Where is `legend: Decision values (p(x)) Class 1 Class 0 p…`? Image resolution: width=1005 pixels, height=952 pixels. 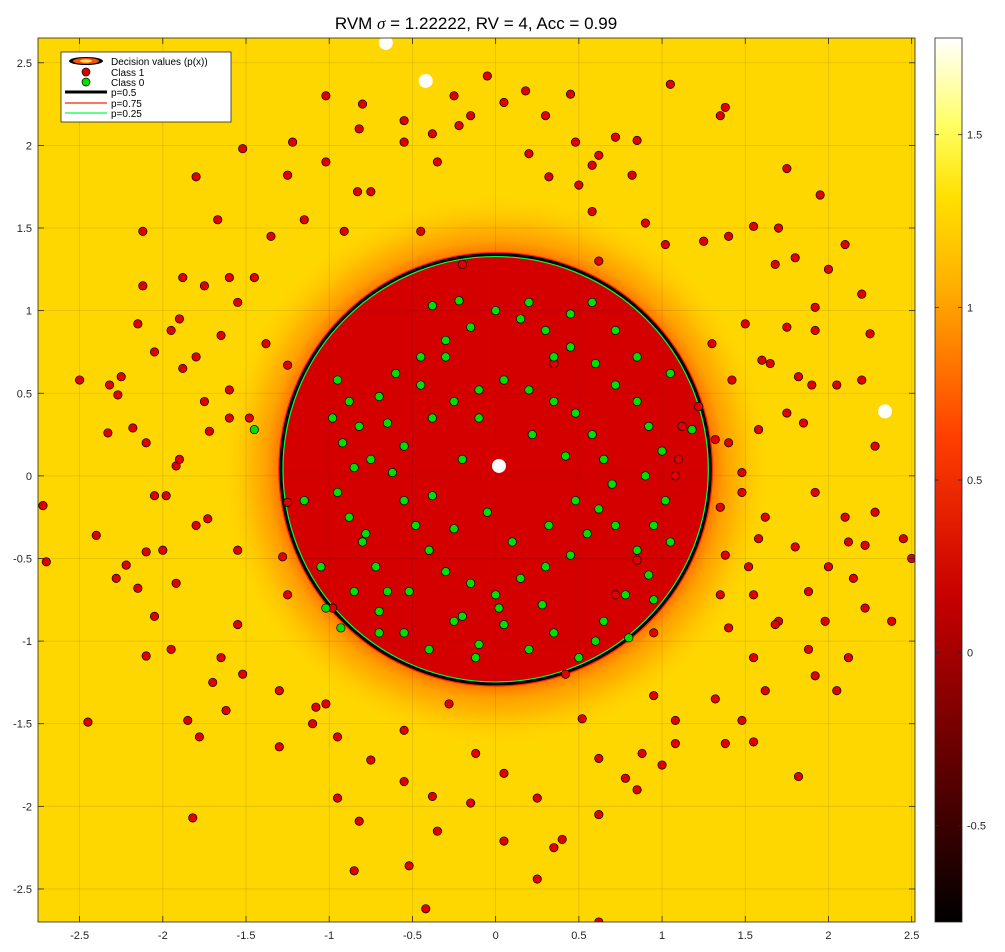
legend: Decision values (p(x)) Class 1 Class 0 p… is located at coordinates (146, 87).